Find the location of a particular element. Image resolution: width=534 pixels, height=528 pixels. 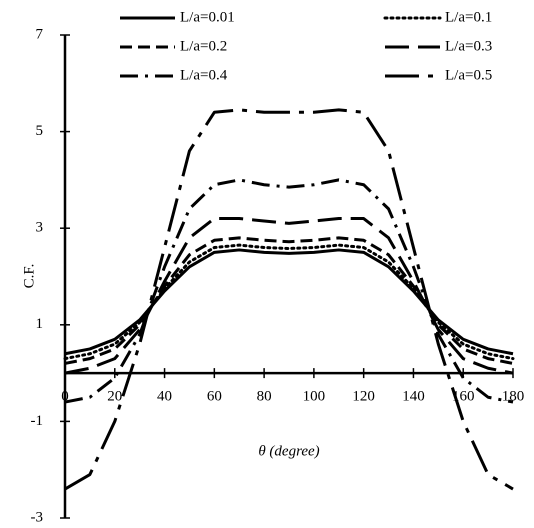

x-tick-label: 140 is located at coordinates (413, 397).